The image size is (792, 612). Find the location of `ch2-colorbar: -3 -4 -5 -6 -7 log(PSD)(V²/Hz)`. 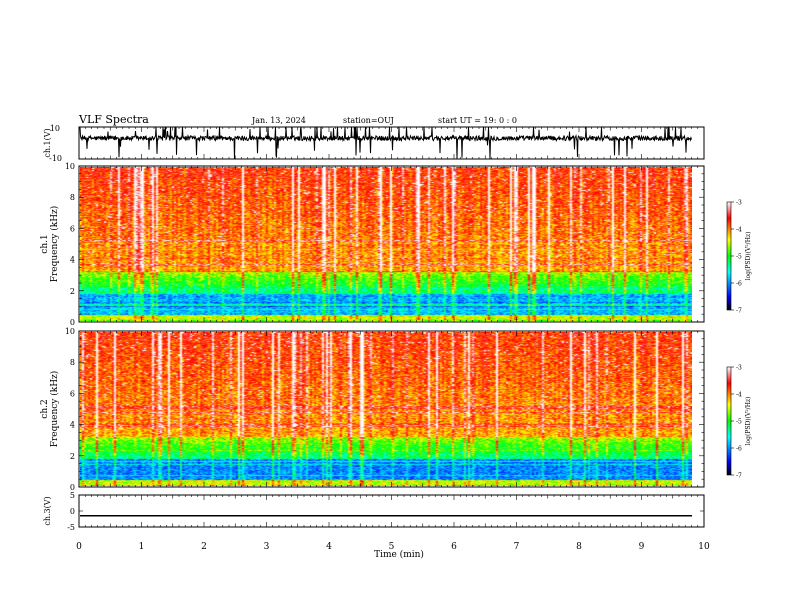

ch2-colorbar: -3 -4 -5 -6 -7 log(PSD)(V²/Hz) is located at coordinates (739, 422).